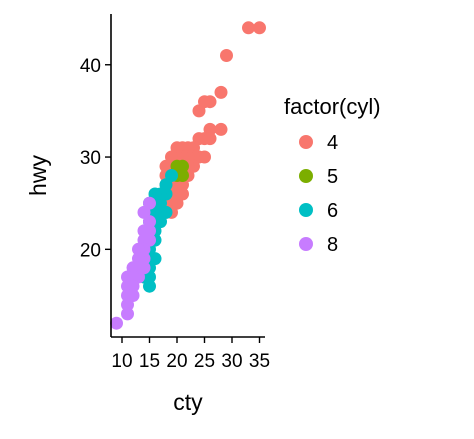 This screenshot has width=474, height=439. I want to click on x-tick-label: 10, so click(121, 361).